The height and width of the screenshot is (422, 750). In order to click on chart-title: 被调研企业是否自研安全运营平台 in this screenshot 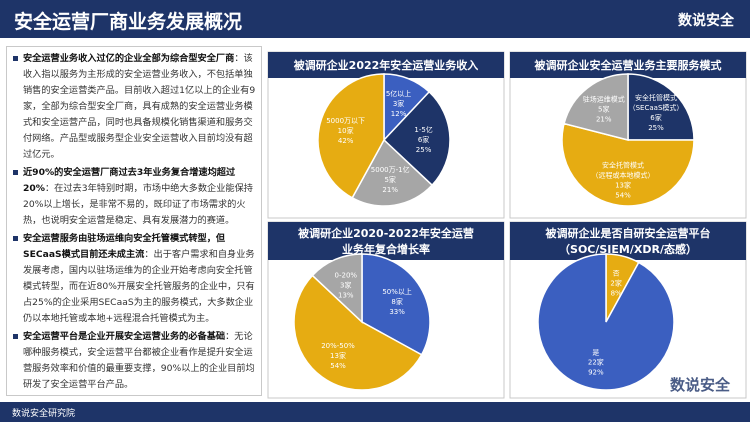, I will do `click(628, 233)`.